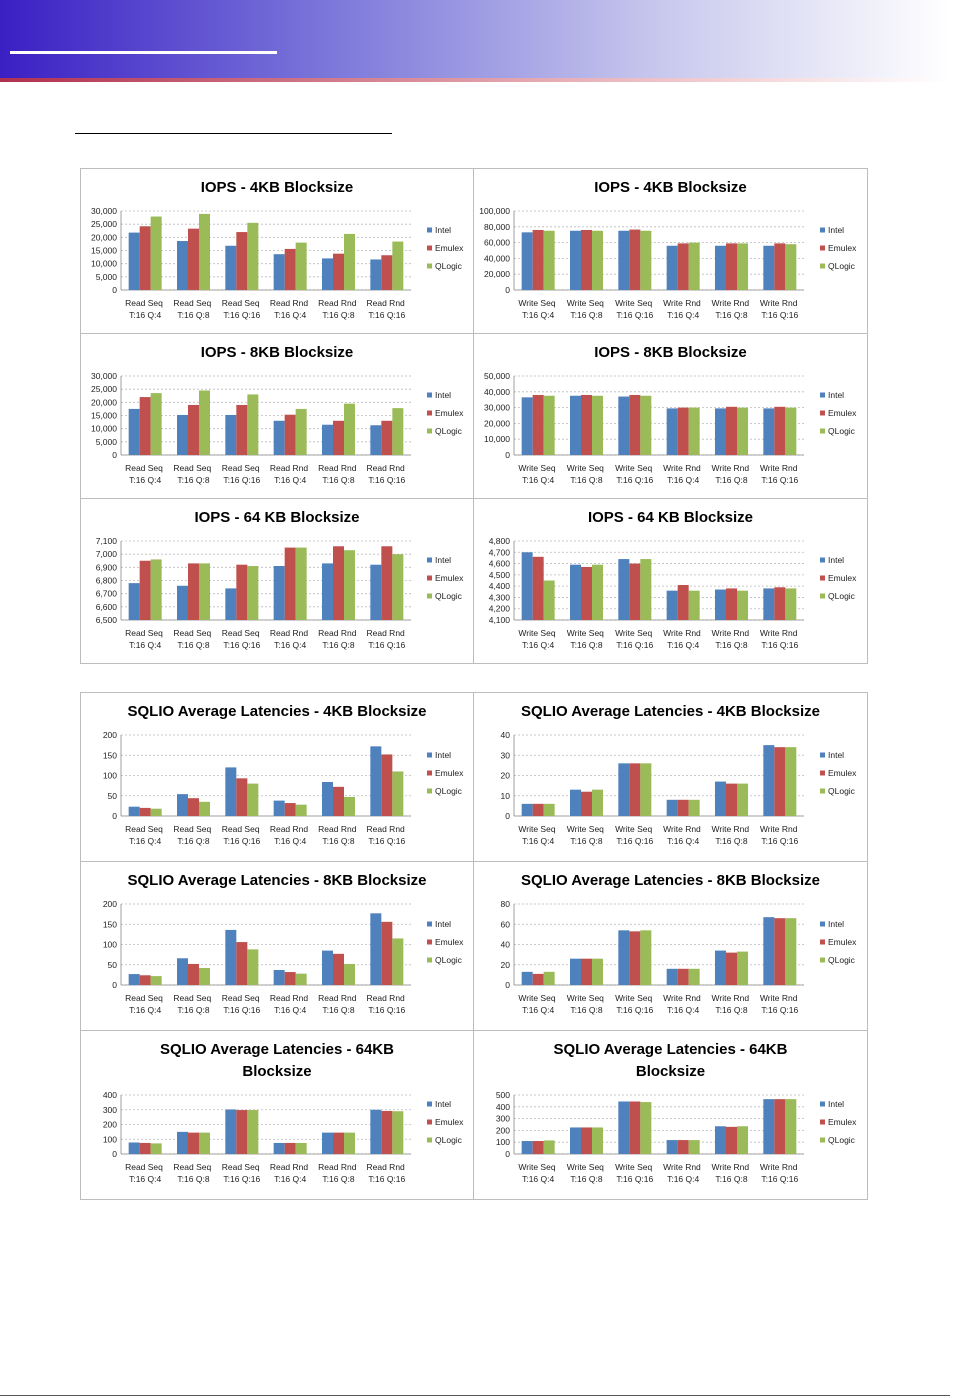 The height and width of the screenshot is (1398, 966). What do you see at coordinates (497, 392) in the screenshot?
I see `y-tick-label: 40,000` at bounding box center [497, 392].